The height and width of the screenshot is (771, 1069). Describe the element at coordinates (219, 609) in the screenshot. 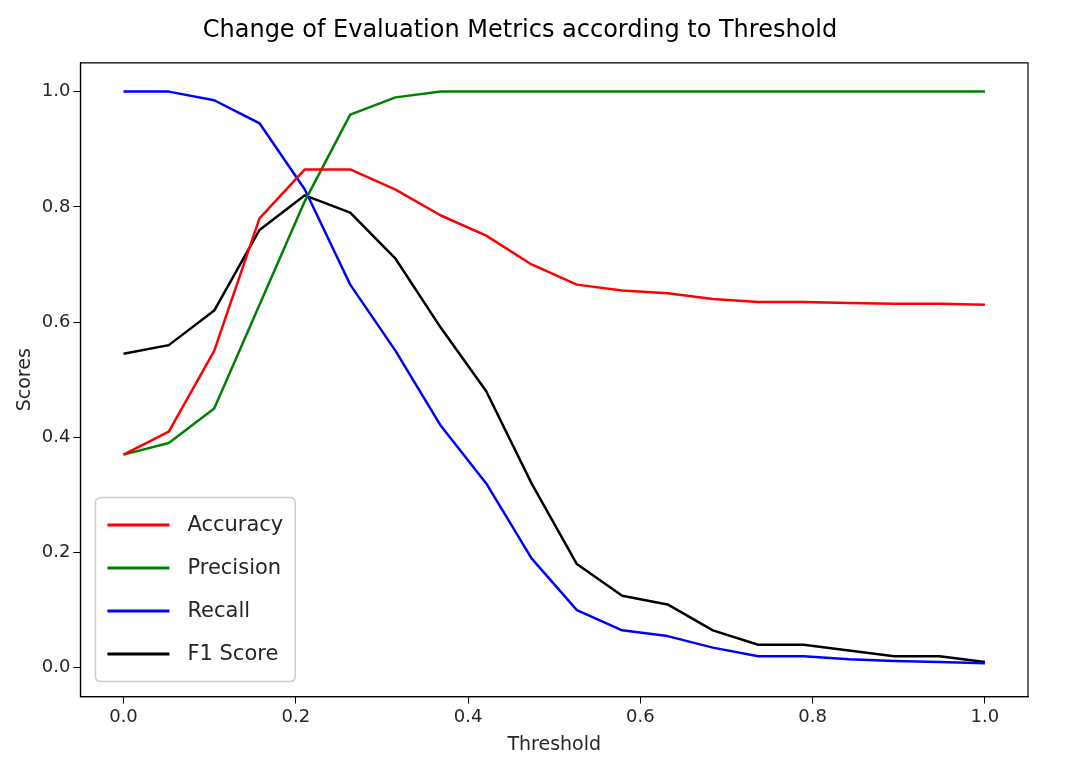

I see `legend-label: Recall` at that location.